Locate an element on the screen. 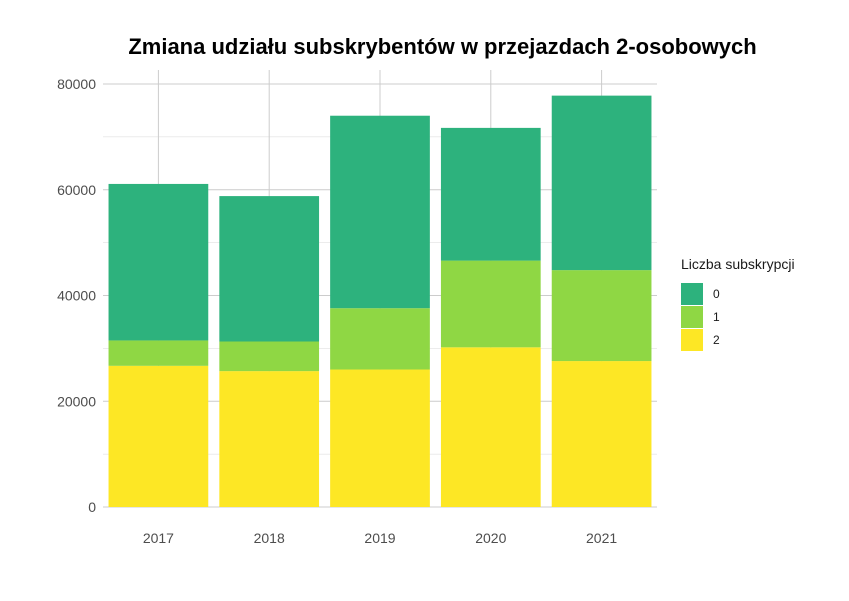 The image size is (849, 601). y-tick-label: 60000 is located at coordinates (76, 190).